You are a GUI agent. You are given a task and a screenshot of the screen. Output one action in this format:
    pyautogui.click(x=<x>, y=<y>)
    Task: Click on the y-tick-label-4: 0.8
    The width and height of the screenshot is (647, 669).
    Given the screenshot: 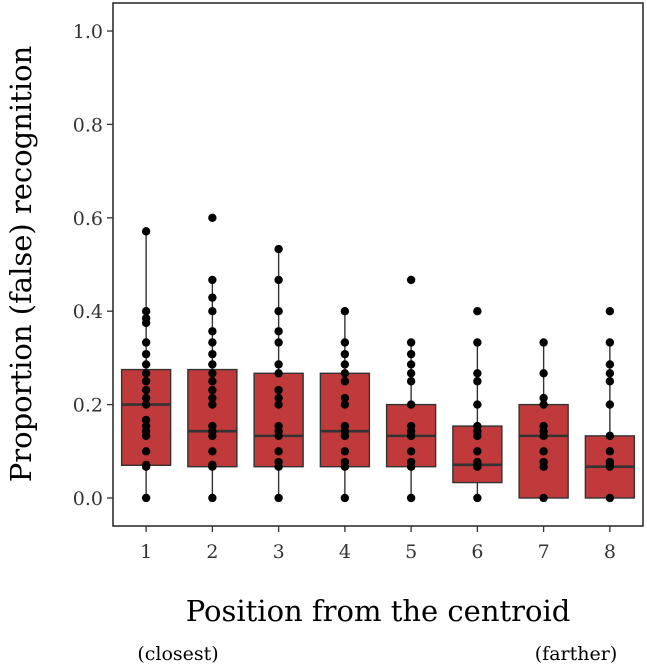 What is the action you would take?
    pyautogui.click(x=88, y=125)
    